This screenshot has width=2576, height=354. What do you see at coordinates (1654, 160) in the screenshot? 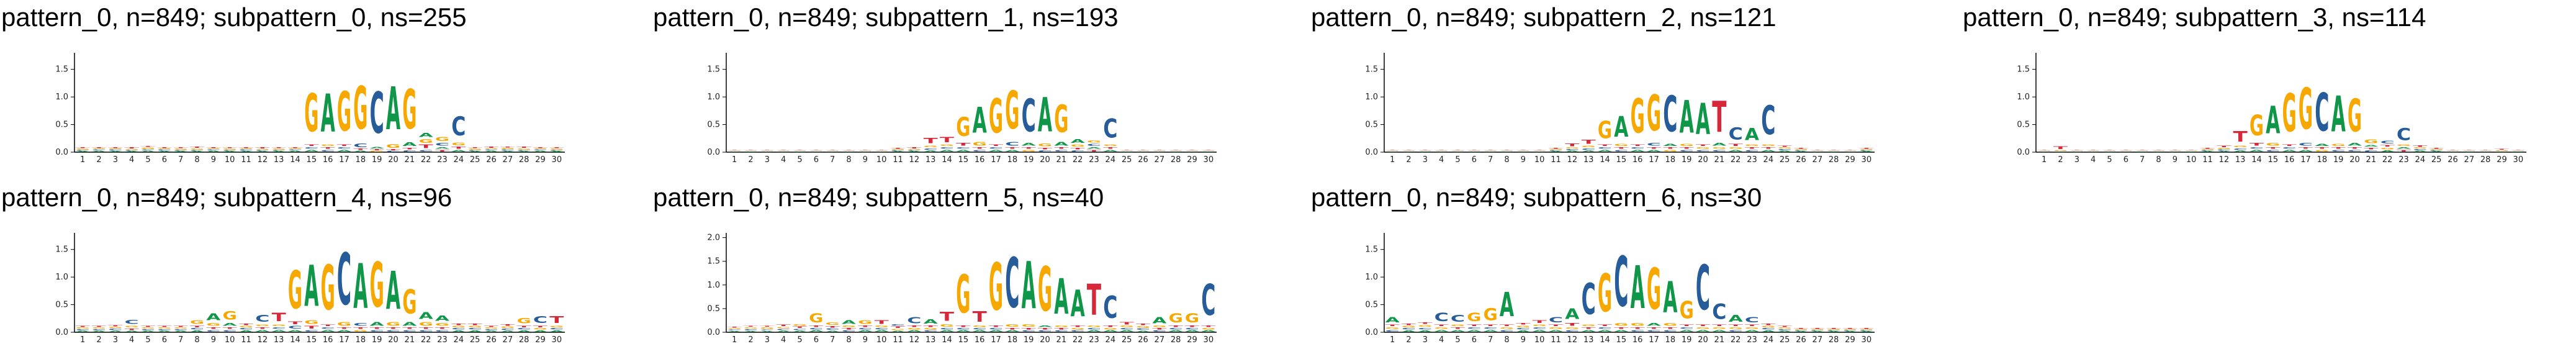
I see `x-tick-label: 17` at bounding box center [1654, 160].